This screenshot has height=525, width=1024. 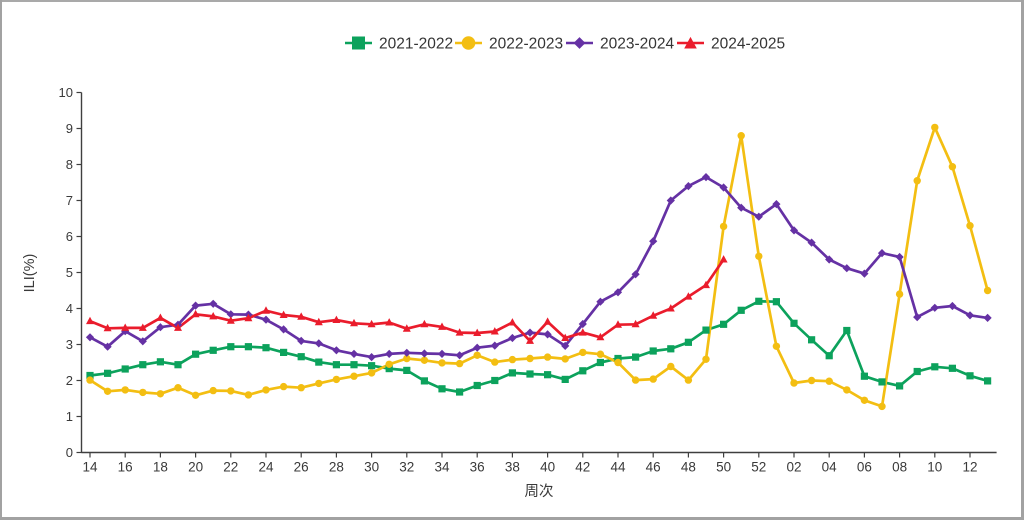 What do you see at coordinates (637, 44) in the screenshot?
I see `svg-text: 2023-2024` at bounding box center [637, 44].